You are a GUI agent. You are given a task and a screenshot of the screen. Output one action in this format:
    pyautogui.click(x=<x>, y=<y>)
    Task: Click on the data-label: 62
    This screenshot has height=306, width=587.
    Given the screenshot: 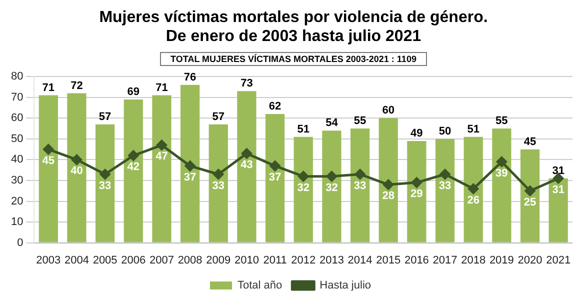 What is the action you would take?
    pyautogui.click(x=275, y=106)
    